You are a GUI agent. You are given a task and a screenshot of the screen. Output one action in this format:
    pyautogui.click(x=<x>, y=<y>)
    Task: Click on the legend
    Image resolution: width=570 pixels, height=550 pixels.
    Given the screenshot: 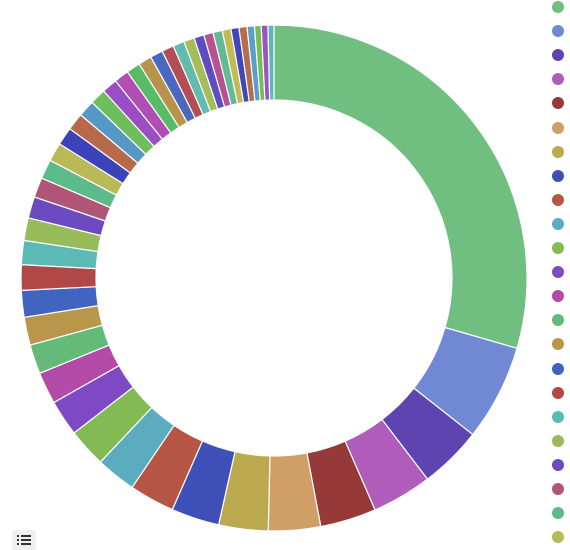 What is the action you would take?
    pyautogui.click(x=559, y=275)
    